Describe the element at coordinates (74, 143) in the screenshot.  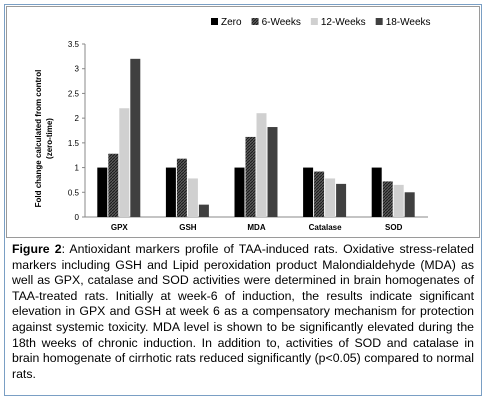
I see `y-tick-label: 1.5` at that location.